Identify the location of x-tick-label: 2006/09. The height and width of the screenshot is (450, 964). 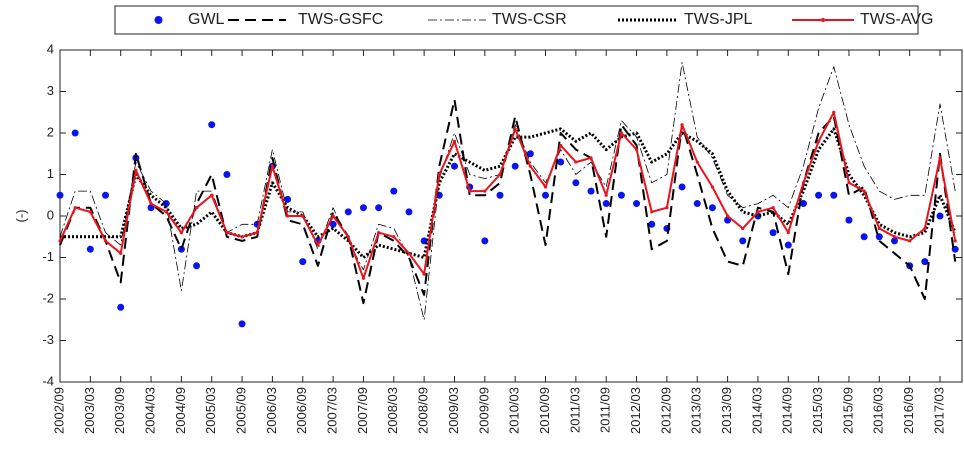
(301, 410).